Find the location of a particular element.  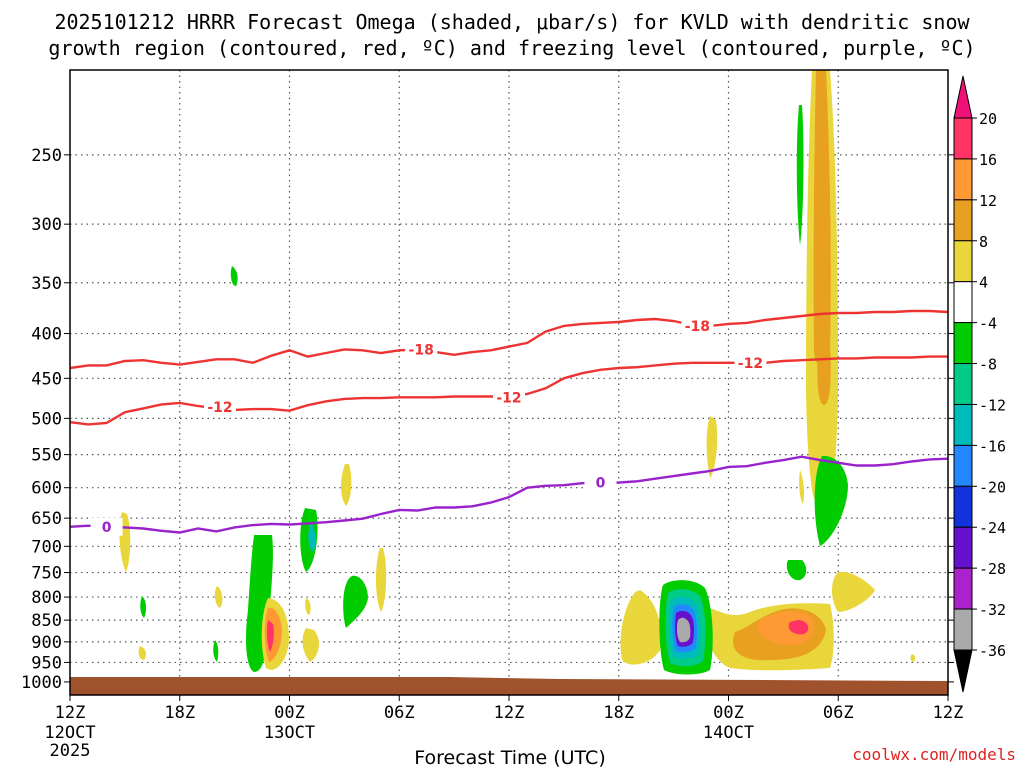

colorbar-label: -24 is located at coordinates (992, 528).